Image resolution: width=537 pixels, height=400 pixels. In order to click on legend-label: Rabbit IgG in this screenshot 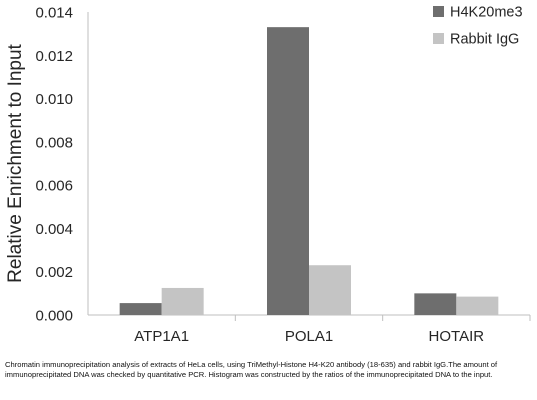, I will do `click(484, 40)`.